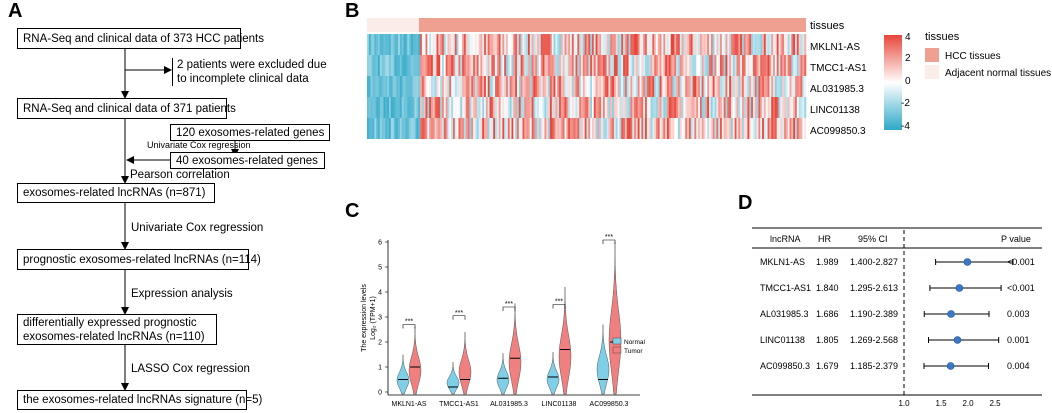  I want to click on heatmap-colorbar, so click(893, 82).